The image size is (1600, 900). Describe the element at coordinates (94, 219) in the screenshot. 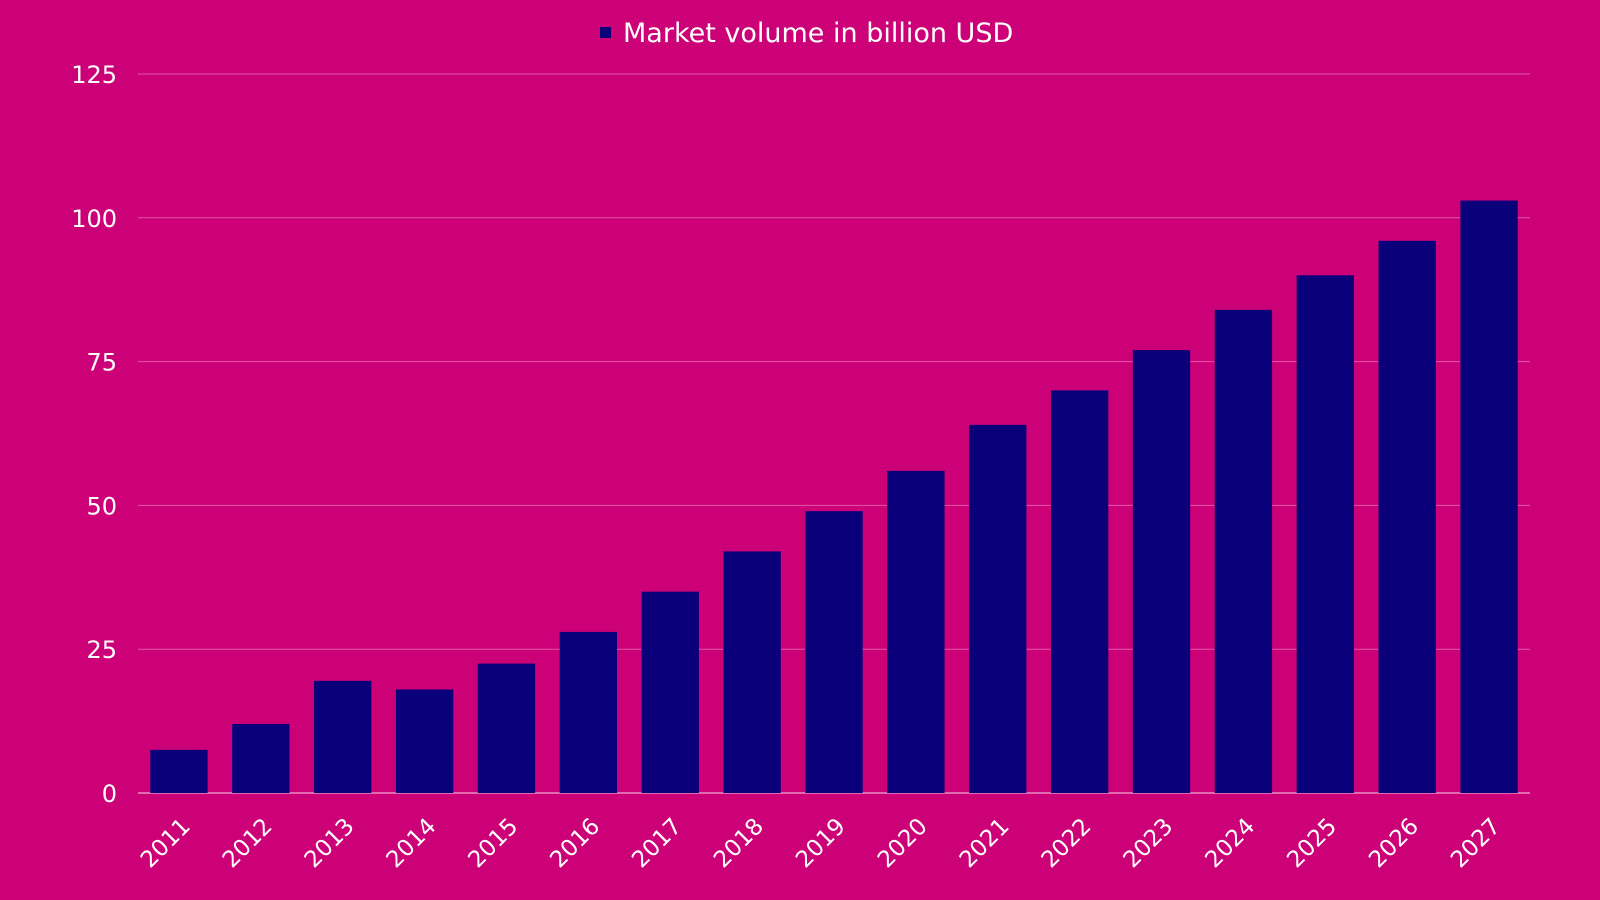

I see `y-tick-label: 100` at that location.